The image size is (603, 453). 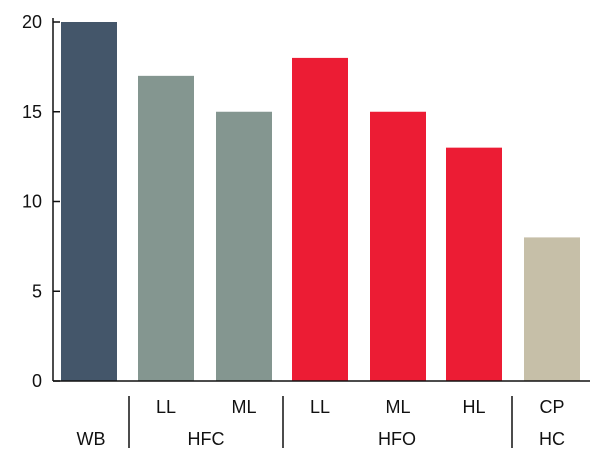 I want to click on bar-hc-cp, so click(x=552, y=309).